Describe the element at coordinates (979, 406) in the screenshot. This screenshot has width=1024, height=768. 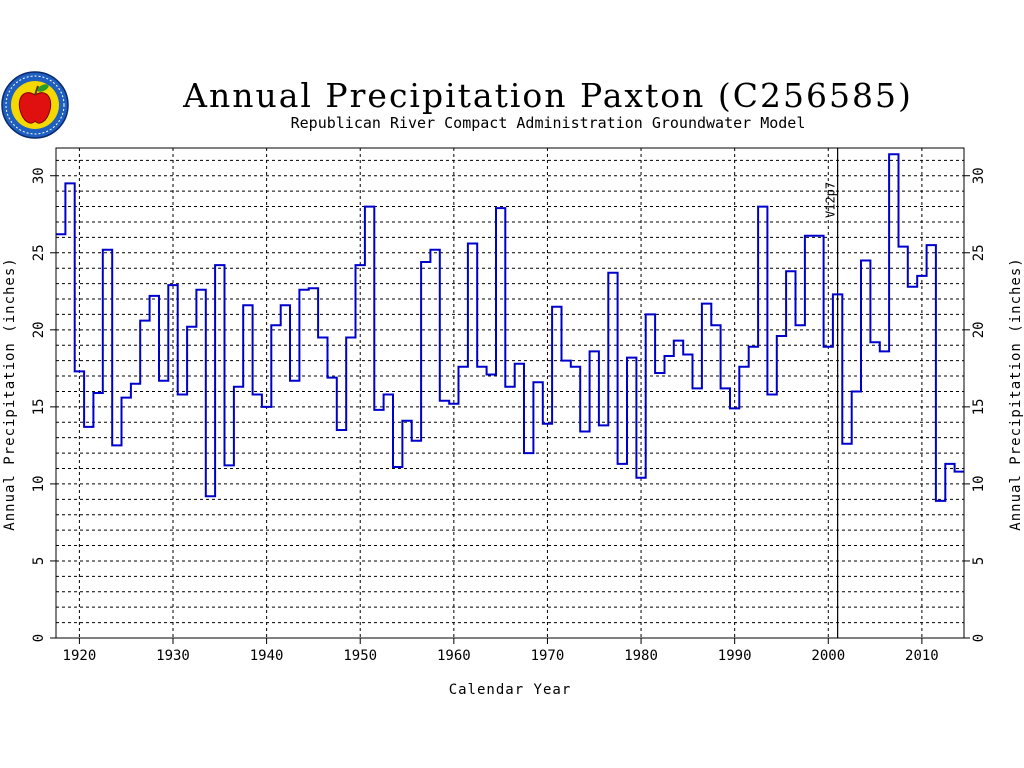
I see `y-tick-label-right: 15` at that location.